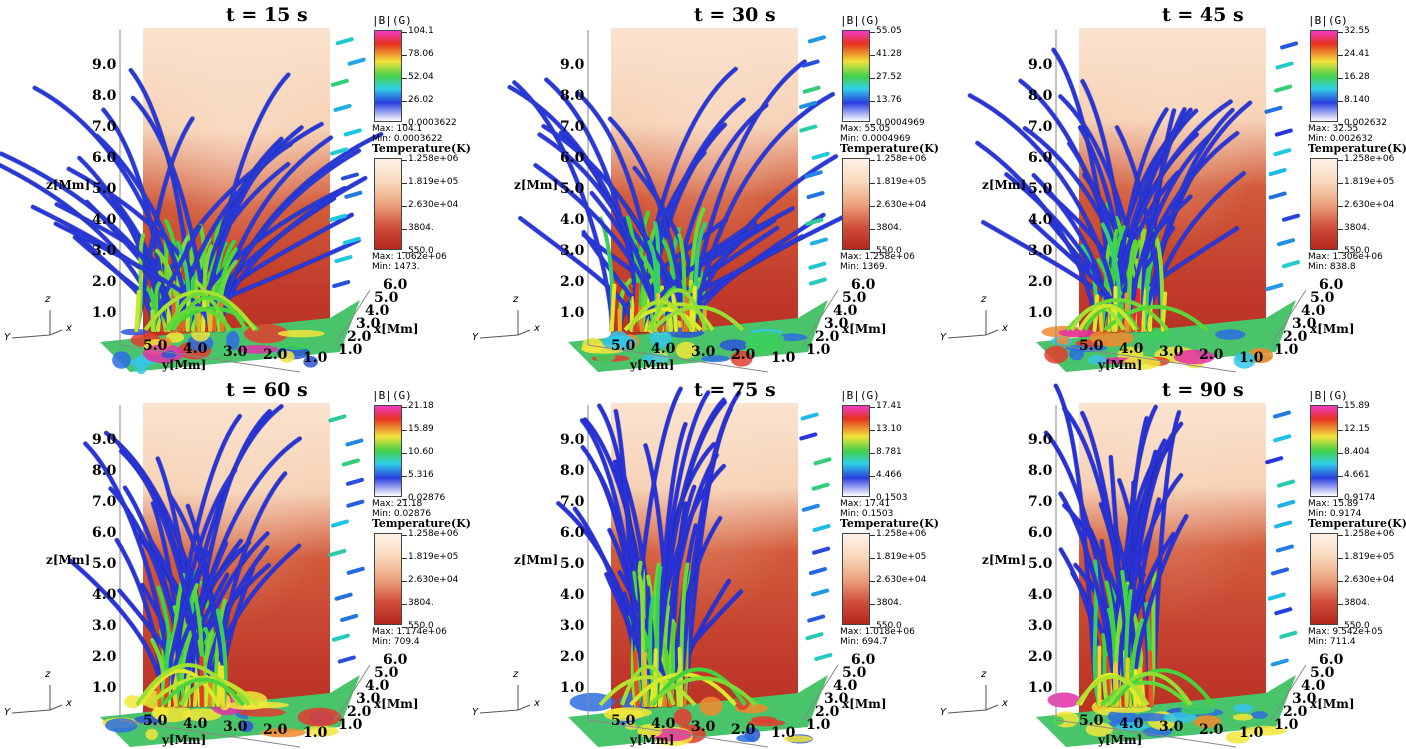 The width and height of the screenshot is (1406, 749). What do you see at coordinates (1332, 267) in the screenshot?
I see `temperature-min-readout: Min: 838.8` at bounding box center [1332, 267].